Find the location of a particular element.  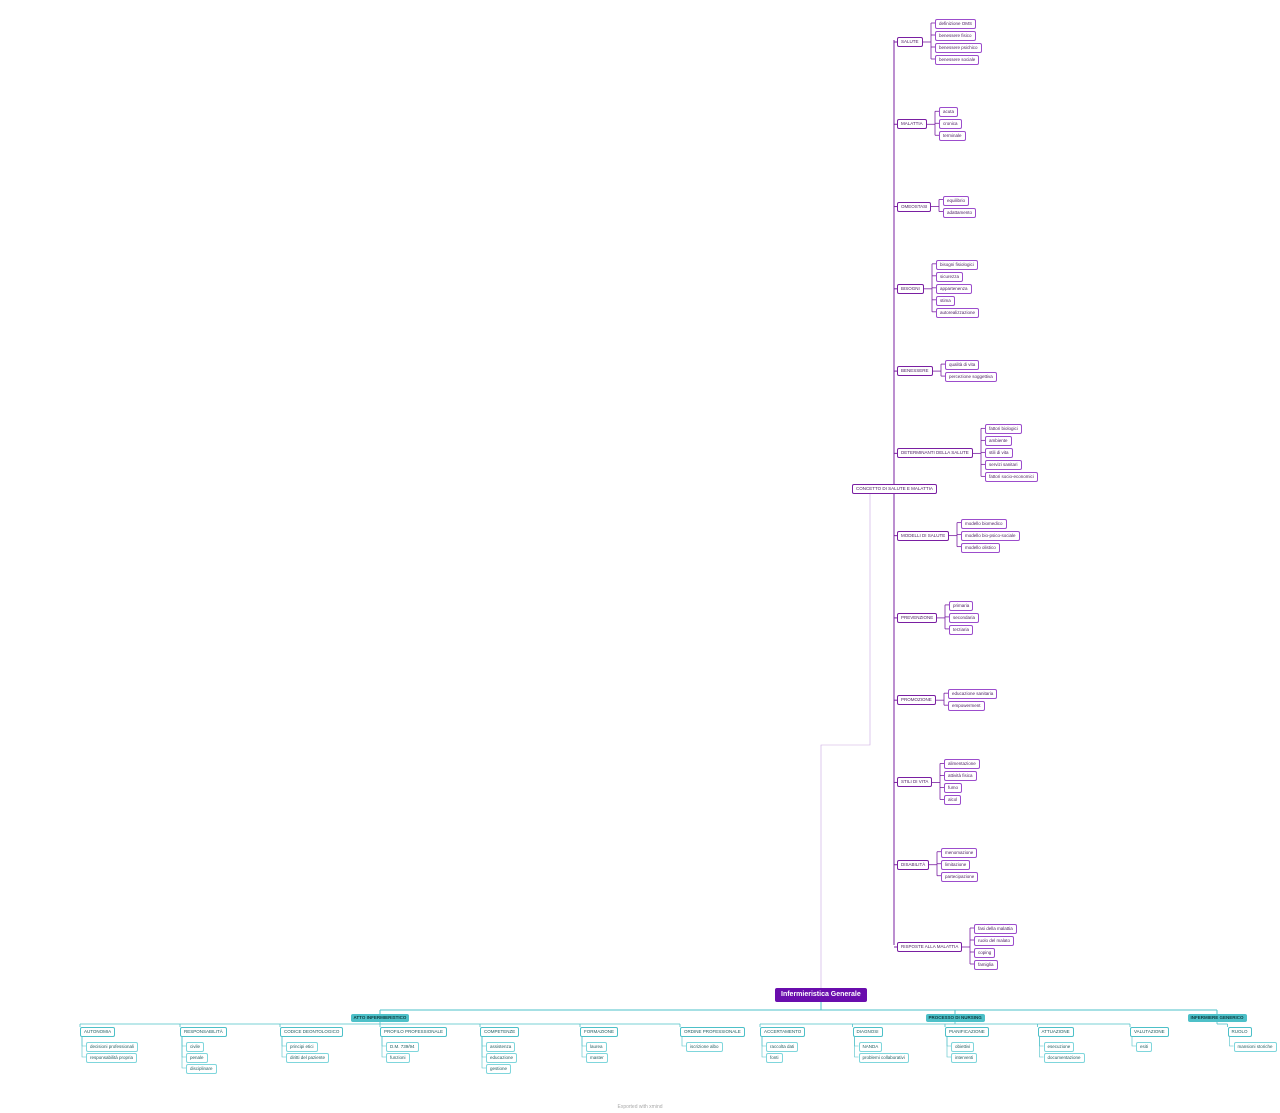

topic-node: OMEOSTASI is located at coordinates (914, 206).